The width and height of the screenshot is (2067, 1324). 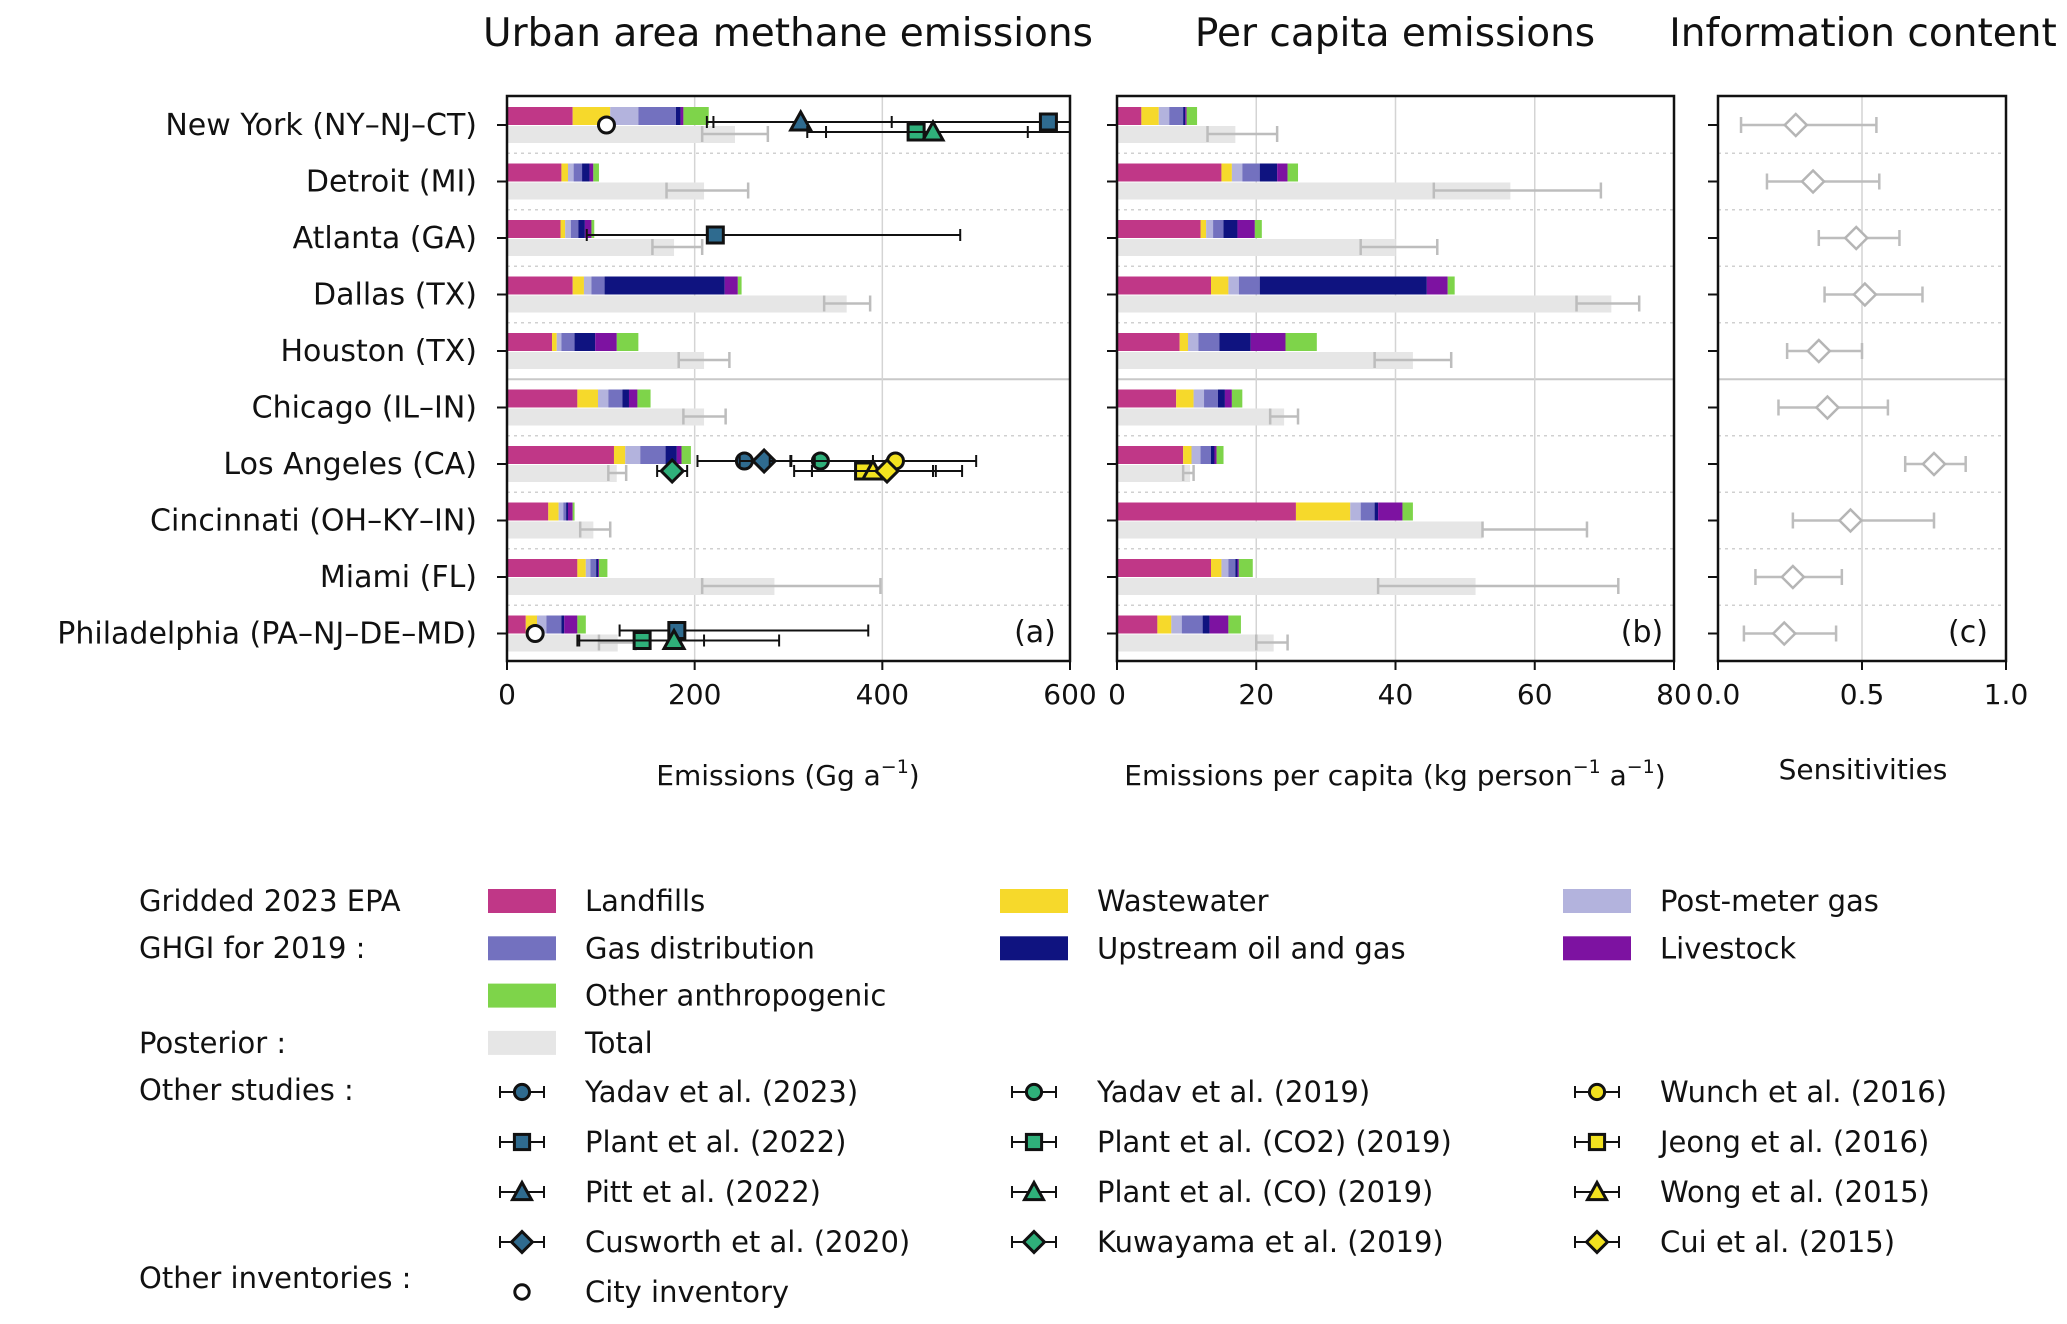 I want to click on legend-label-gas-distribution: Gas distribution, so click(x=700, y=948).